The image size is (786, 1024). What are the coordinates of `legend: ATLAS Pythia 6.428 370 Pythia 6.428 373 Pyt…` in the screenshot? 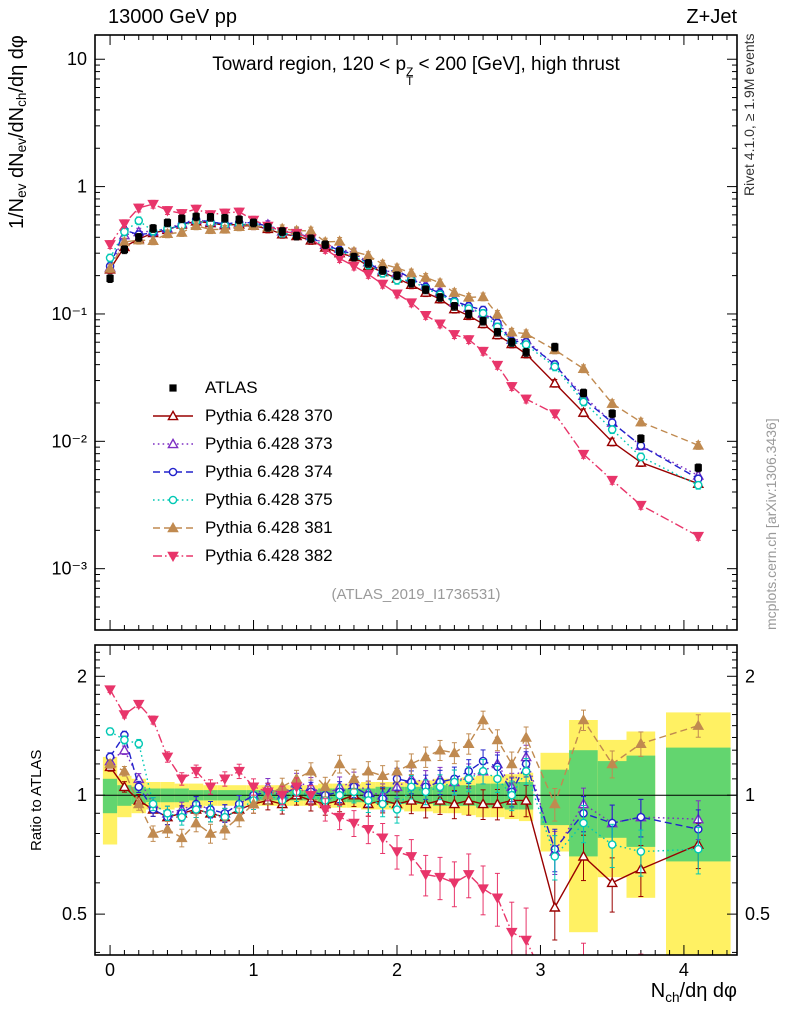 It's located at (241, 472).